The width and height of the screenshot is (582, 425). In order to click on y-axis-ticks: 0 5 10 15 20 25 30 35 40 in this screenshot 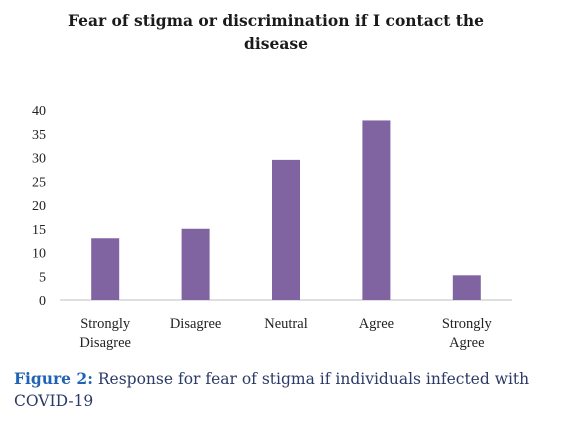, I will do `click(39, 206)`.